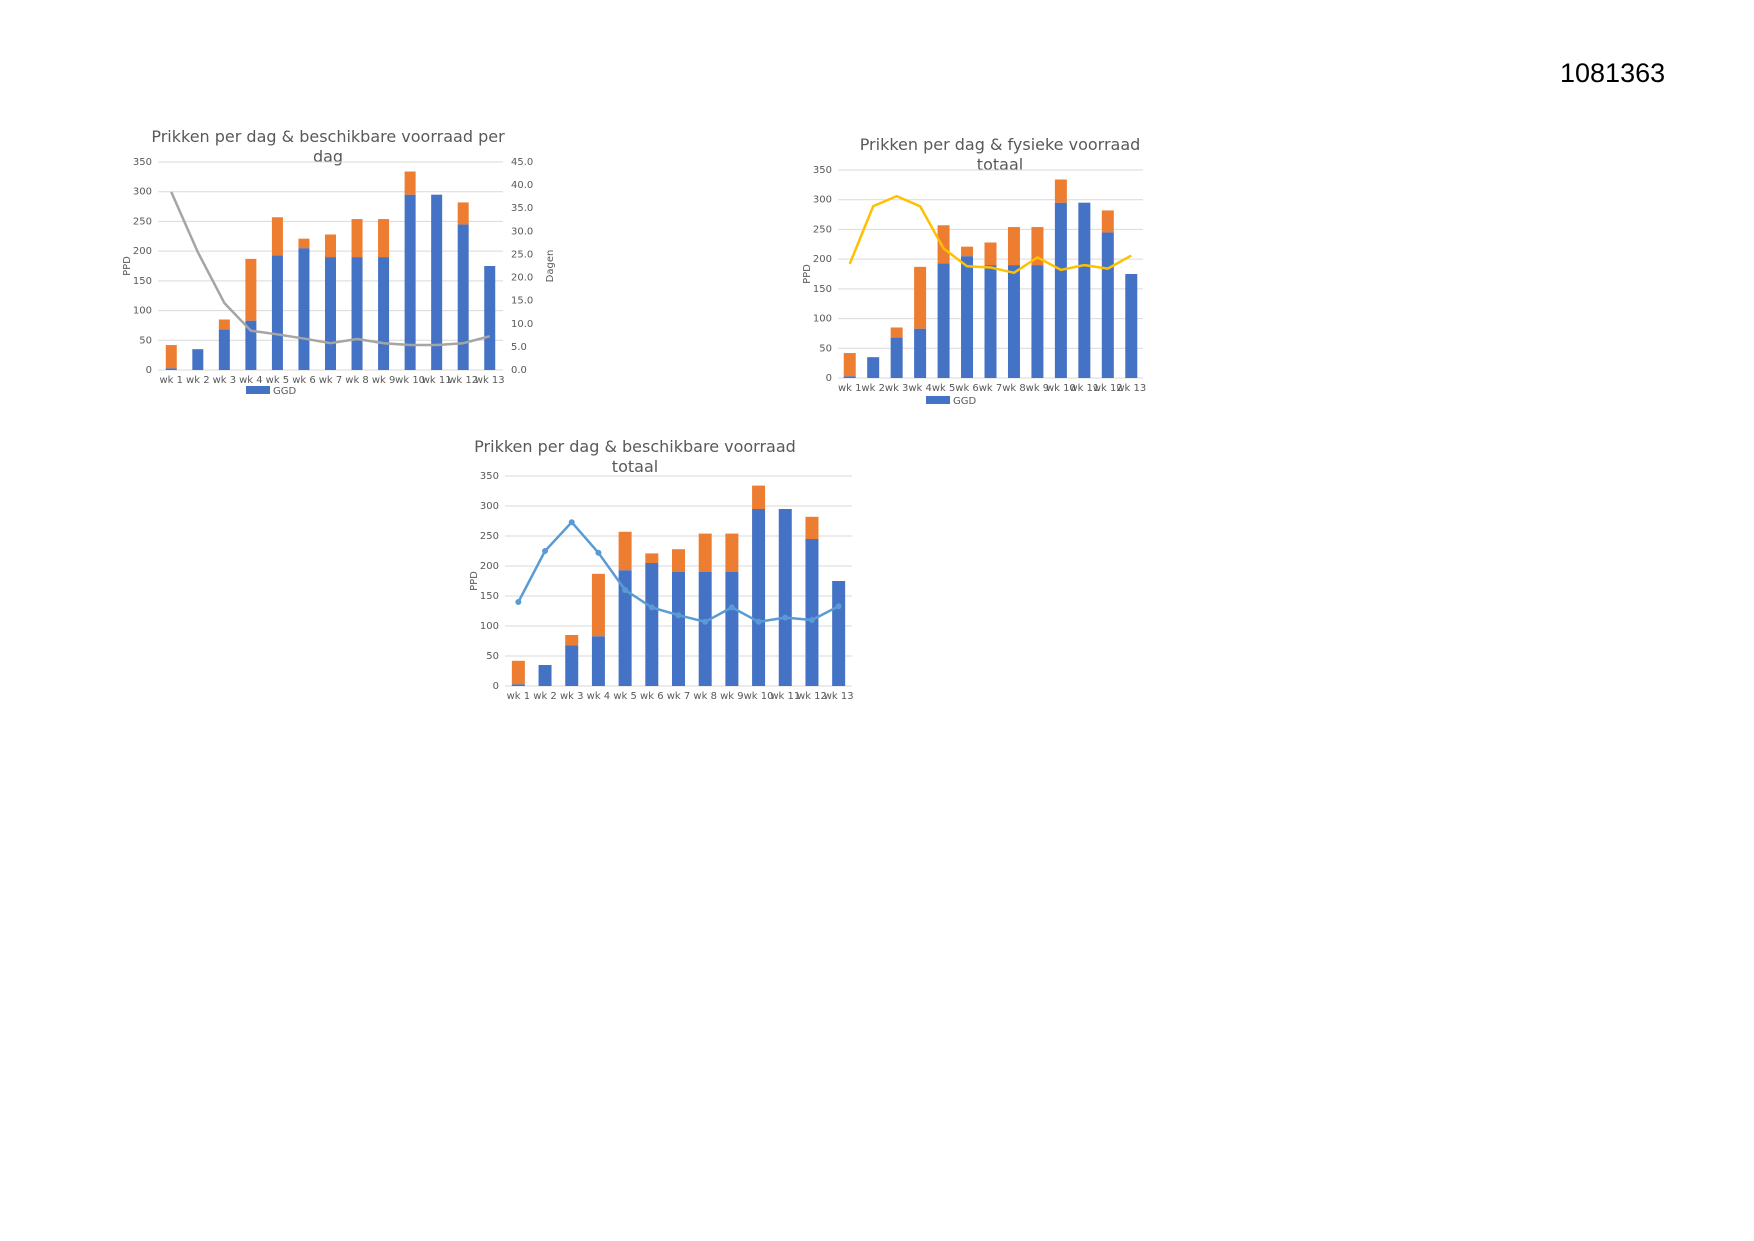 The image size is (1754, 1241). Describe the element at coordinates (705, 696) in the screenshot. I see `x-tick-label: wk 8` at that location.